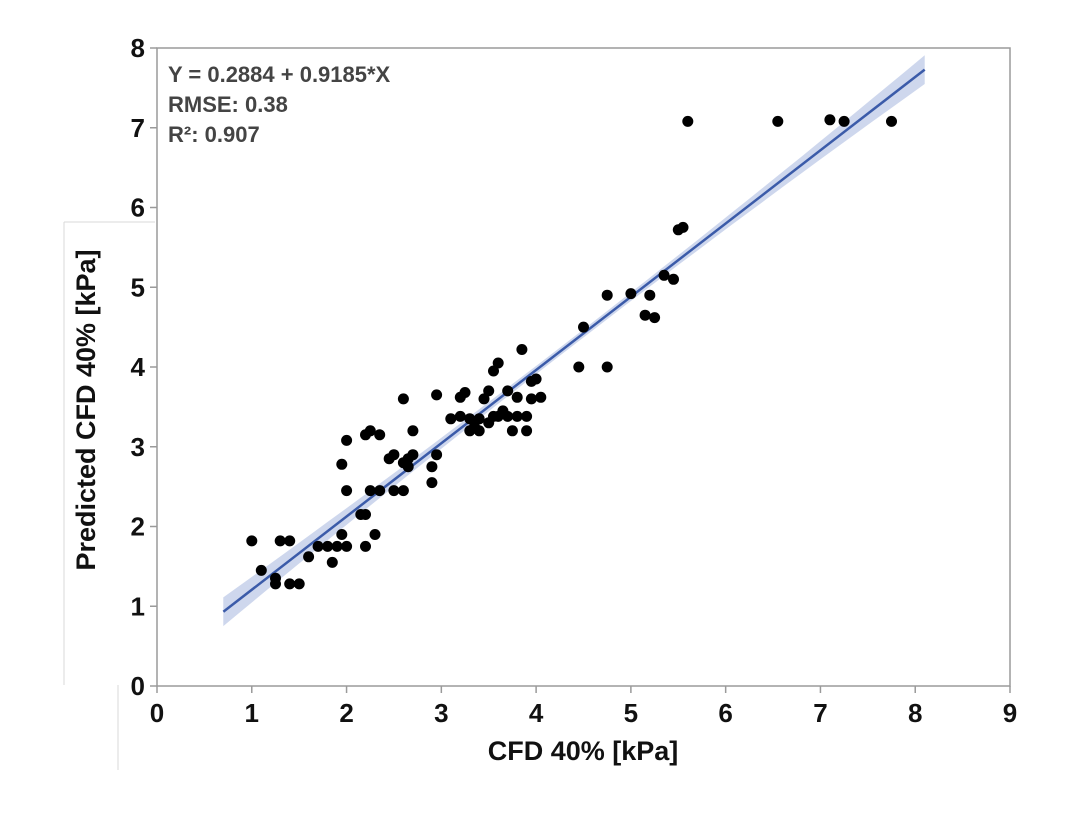 This screenshot has width=1076, height=815. What do you see at coordinates (583, 707) in the screenshot?
I see `x-ticks: 0 1 2 3 4 5 6 7 8 9` at bounding box center [583, 707].